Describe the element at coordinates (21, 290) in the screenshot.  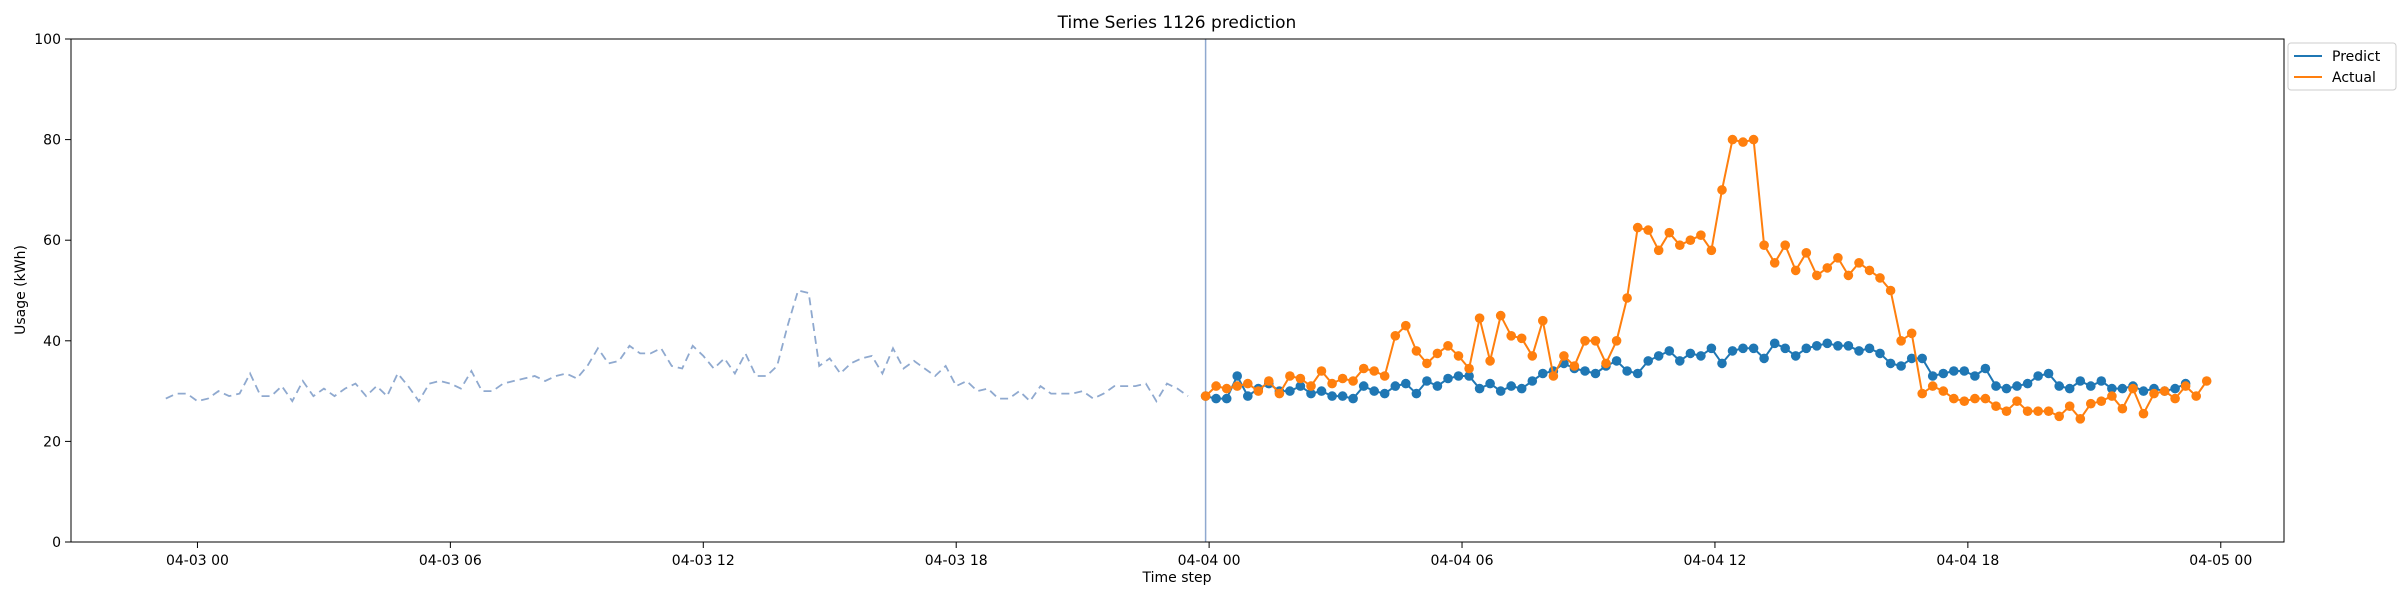
I see `y-axis-title: Usage (kWh)` at that location.